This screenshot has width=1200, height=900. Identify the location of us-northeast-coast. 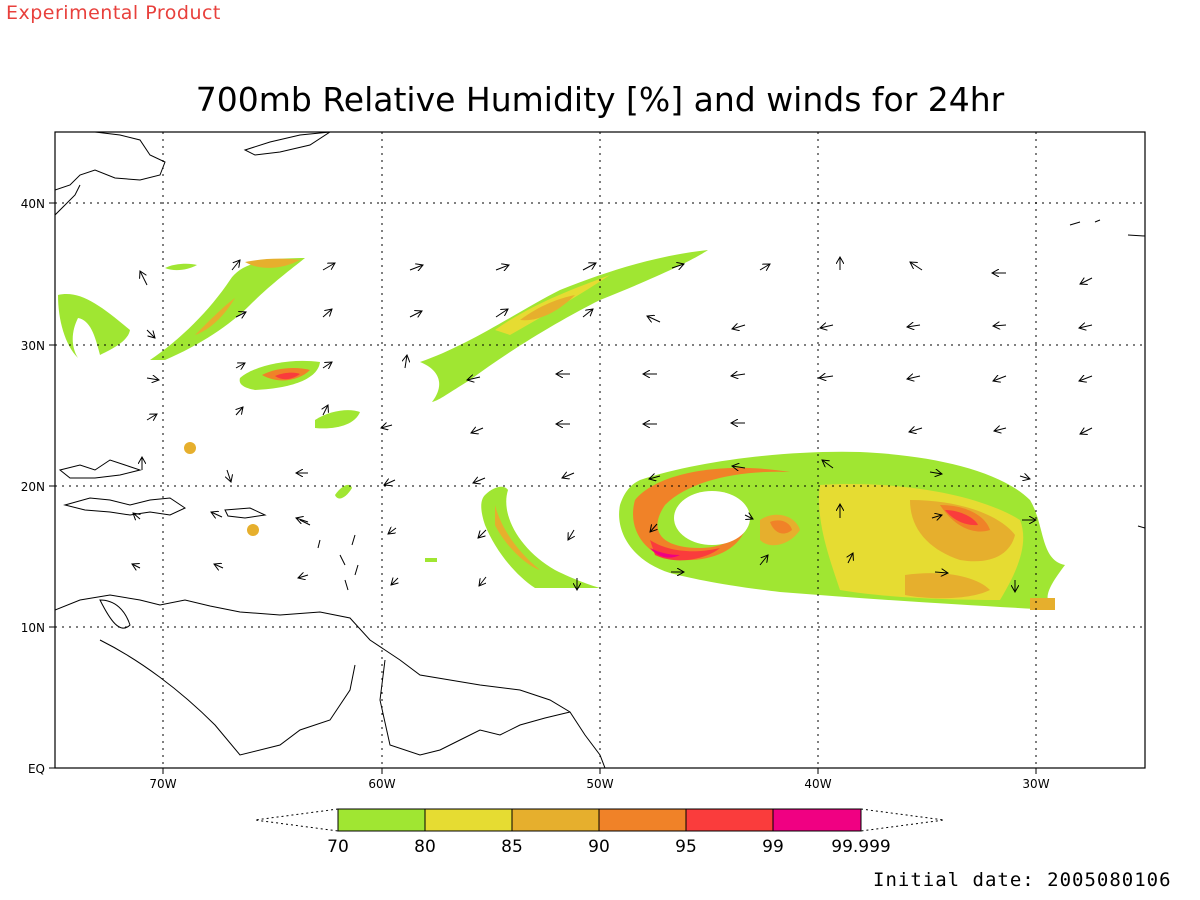
(110, 161).